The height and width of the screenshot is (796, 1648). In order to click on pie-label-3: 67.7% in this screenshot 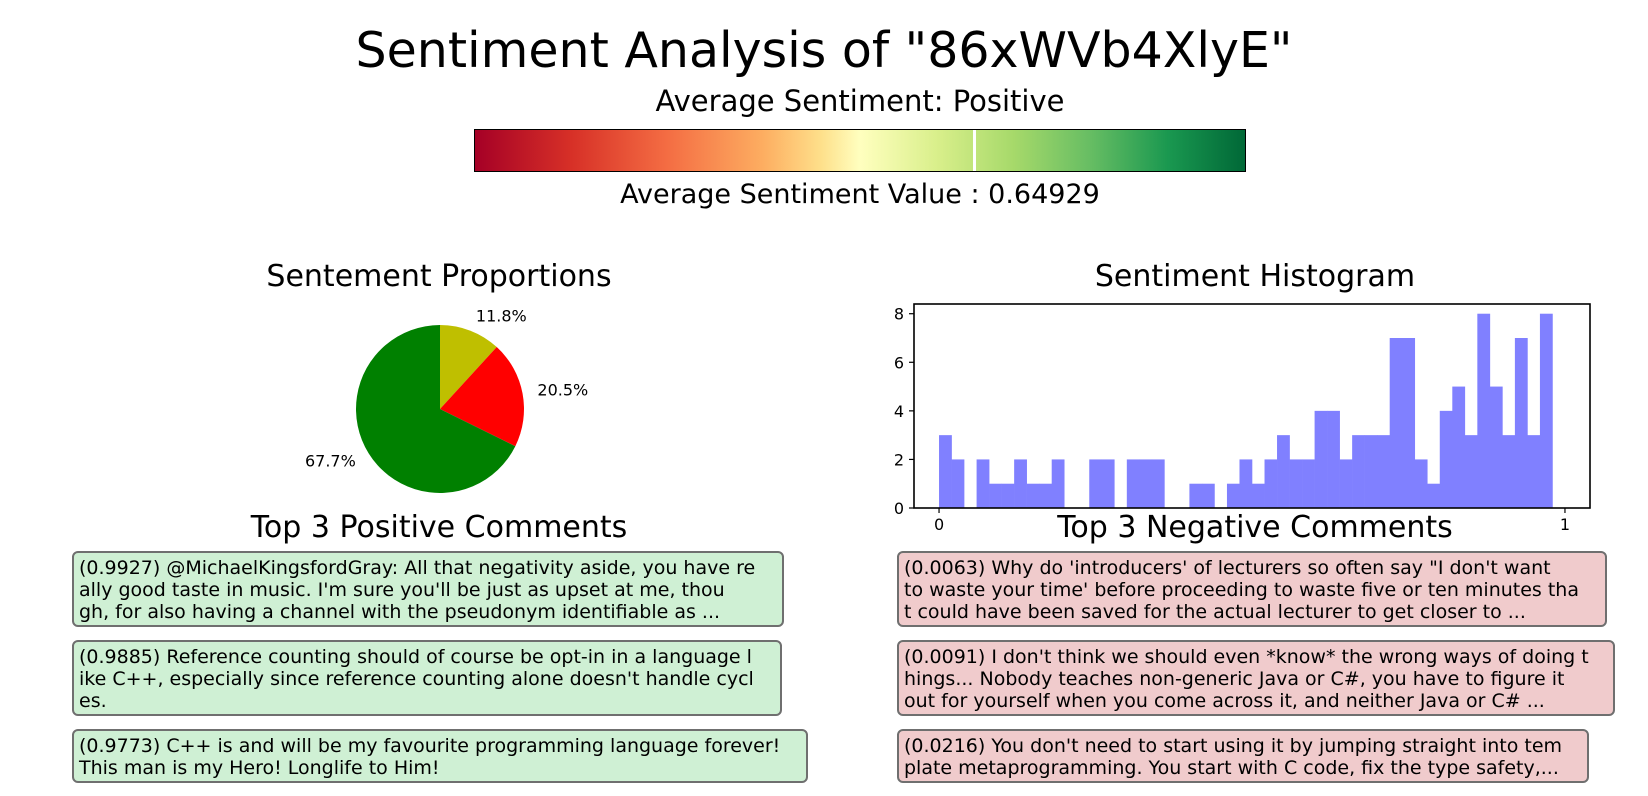, I will do `click(330, 460)`.